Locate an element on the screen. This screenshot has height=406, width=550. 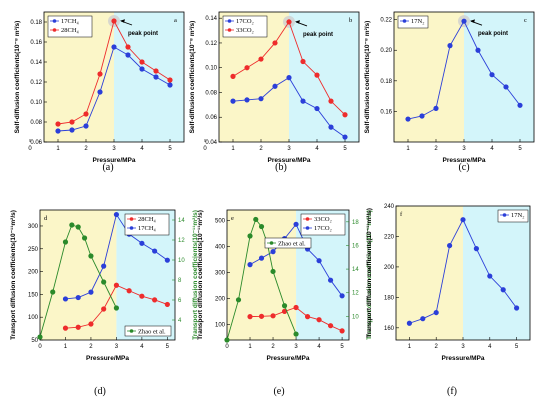
y-tick-label: 0.22 is located at coordinates (386, 21).